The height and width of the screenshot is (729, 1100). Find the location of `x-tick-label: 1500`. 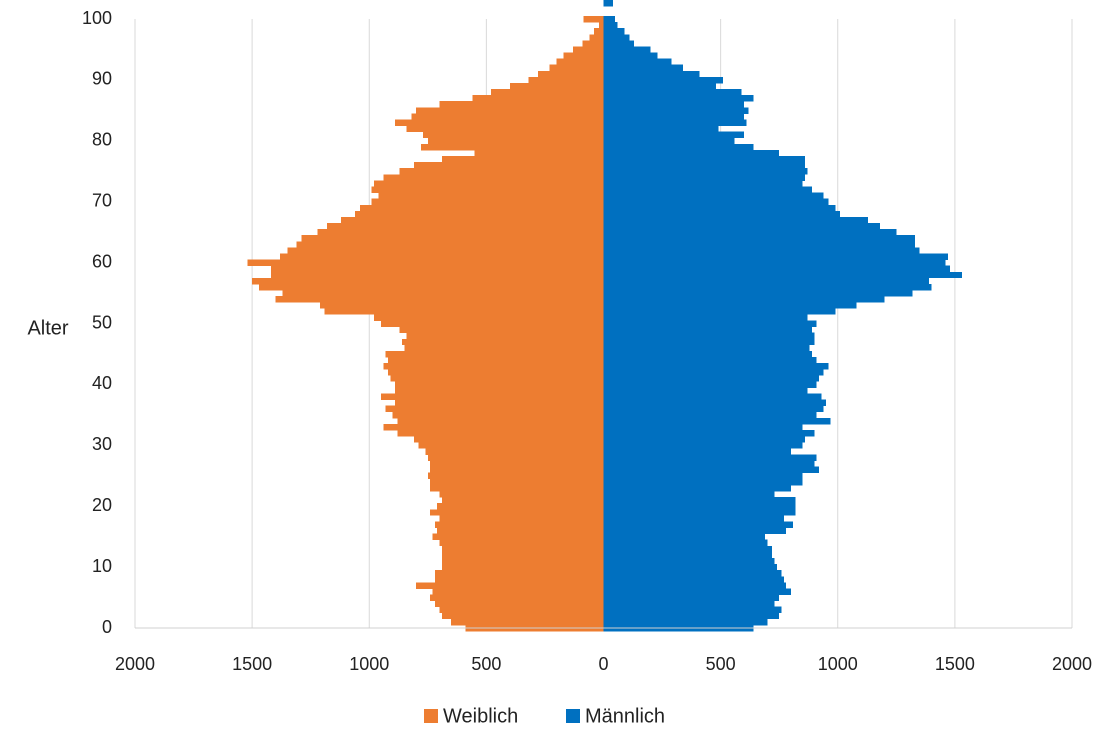

x-tick-label: 1500 is located at coordinates (252, 664).